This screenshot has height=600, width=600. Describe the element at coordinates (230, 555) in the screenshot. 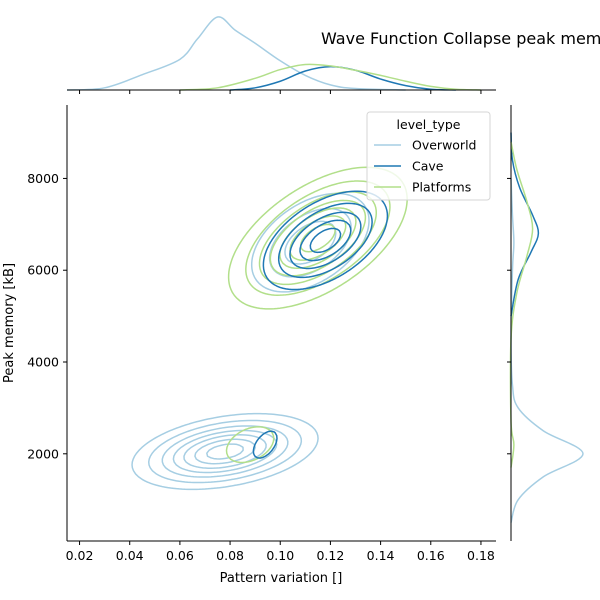

I see `x-tick-label: 0.08` at that location.